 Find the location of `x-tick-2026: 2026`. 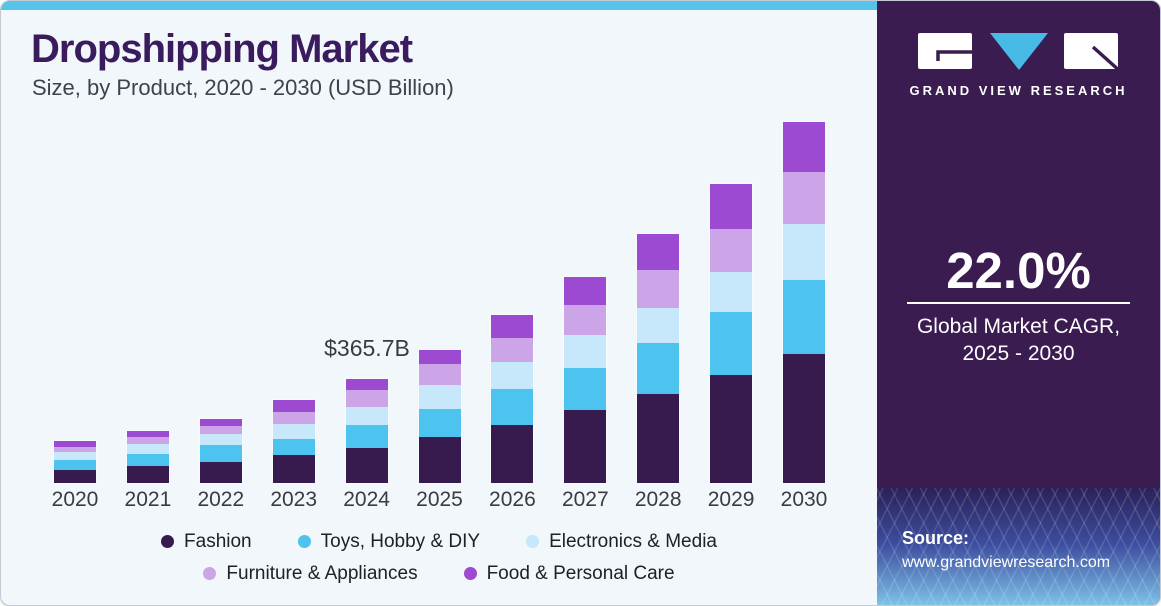

x-tick-2026: 2026 is located at coordinates (512, 499).